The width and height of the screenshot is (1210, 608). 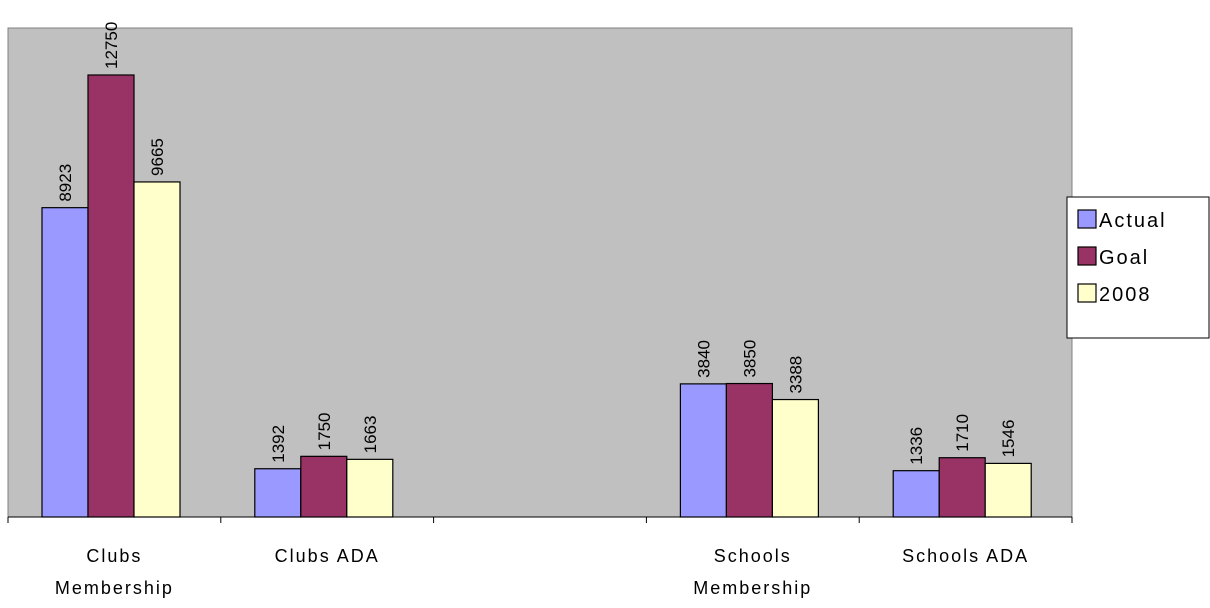 What do you see at coordinates (157, 157) in the screenshot?
I see `bar-value-label: 9665` at bounding box center [157, 157].